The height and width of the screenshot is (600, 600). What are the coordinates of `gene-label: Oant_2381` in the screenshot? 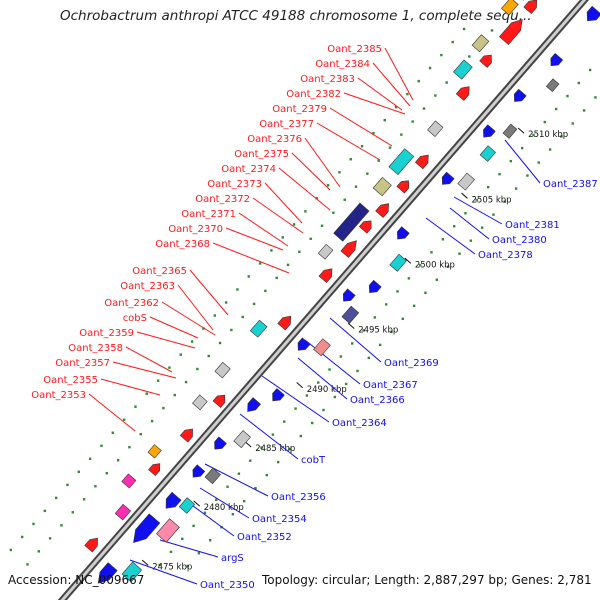 It's located at (532, 225).